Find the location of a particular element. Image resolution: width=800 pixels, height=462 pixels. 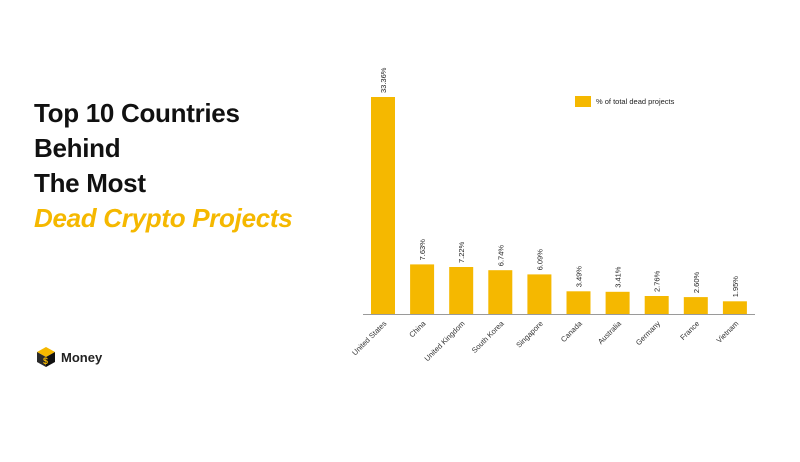

x-tick-label: South Korea is located at coordinates (488, 336).